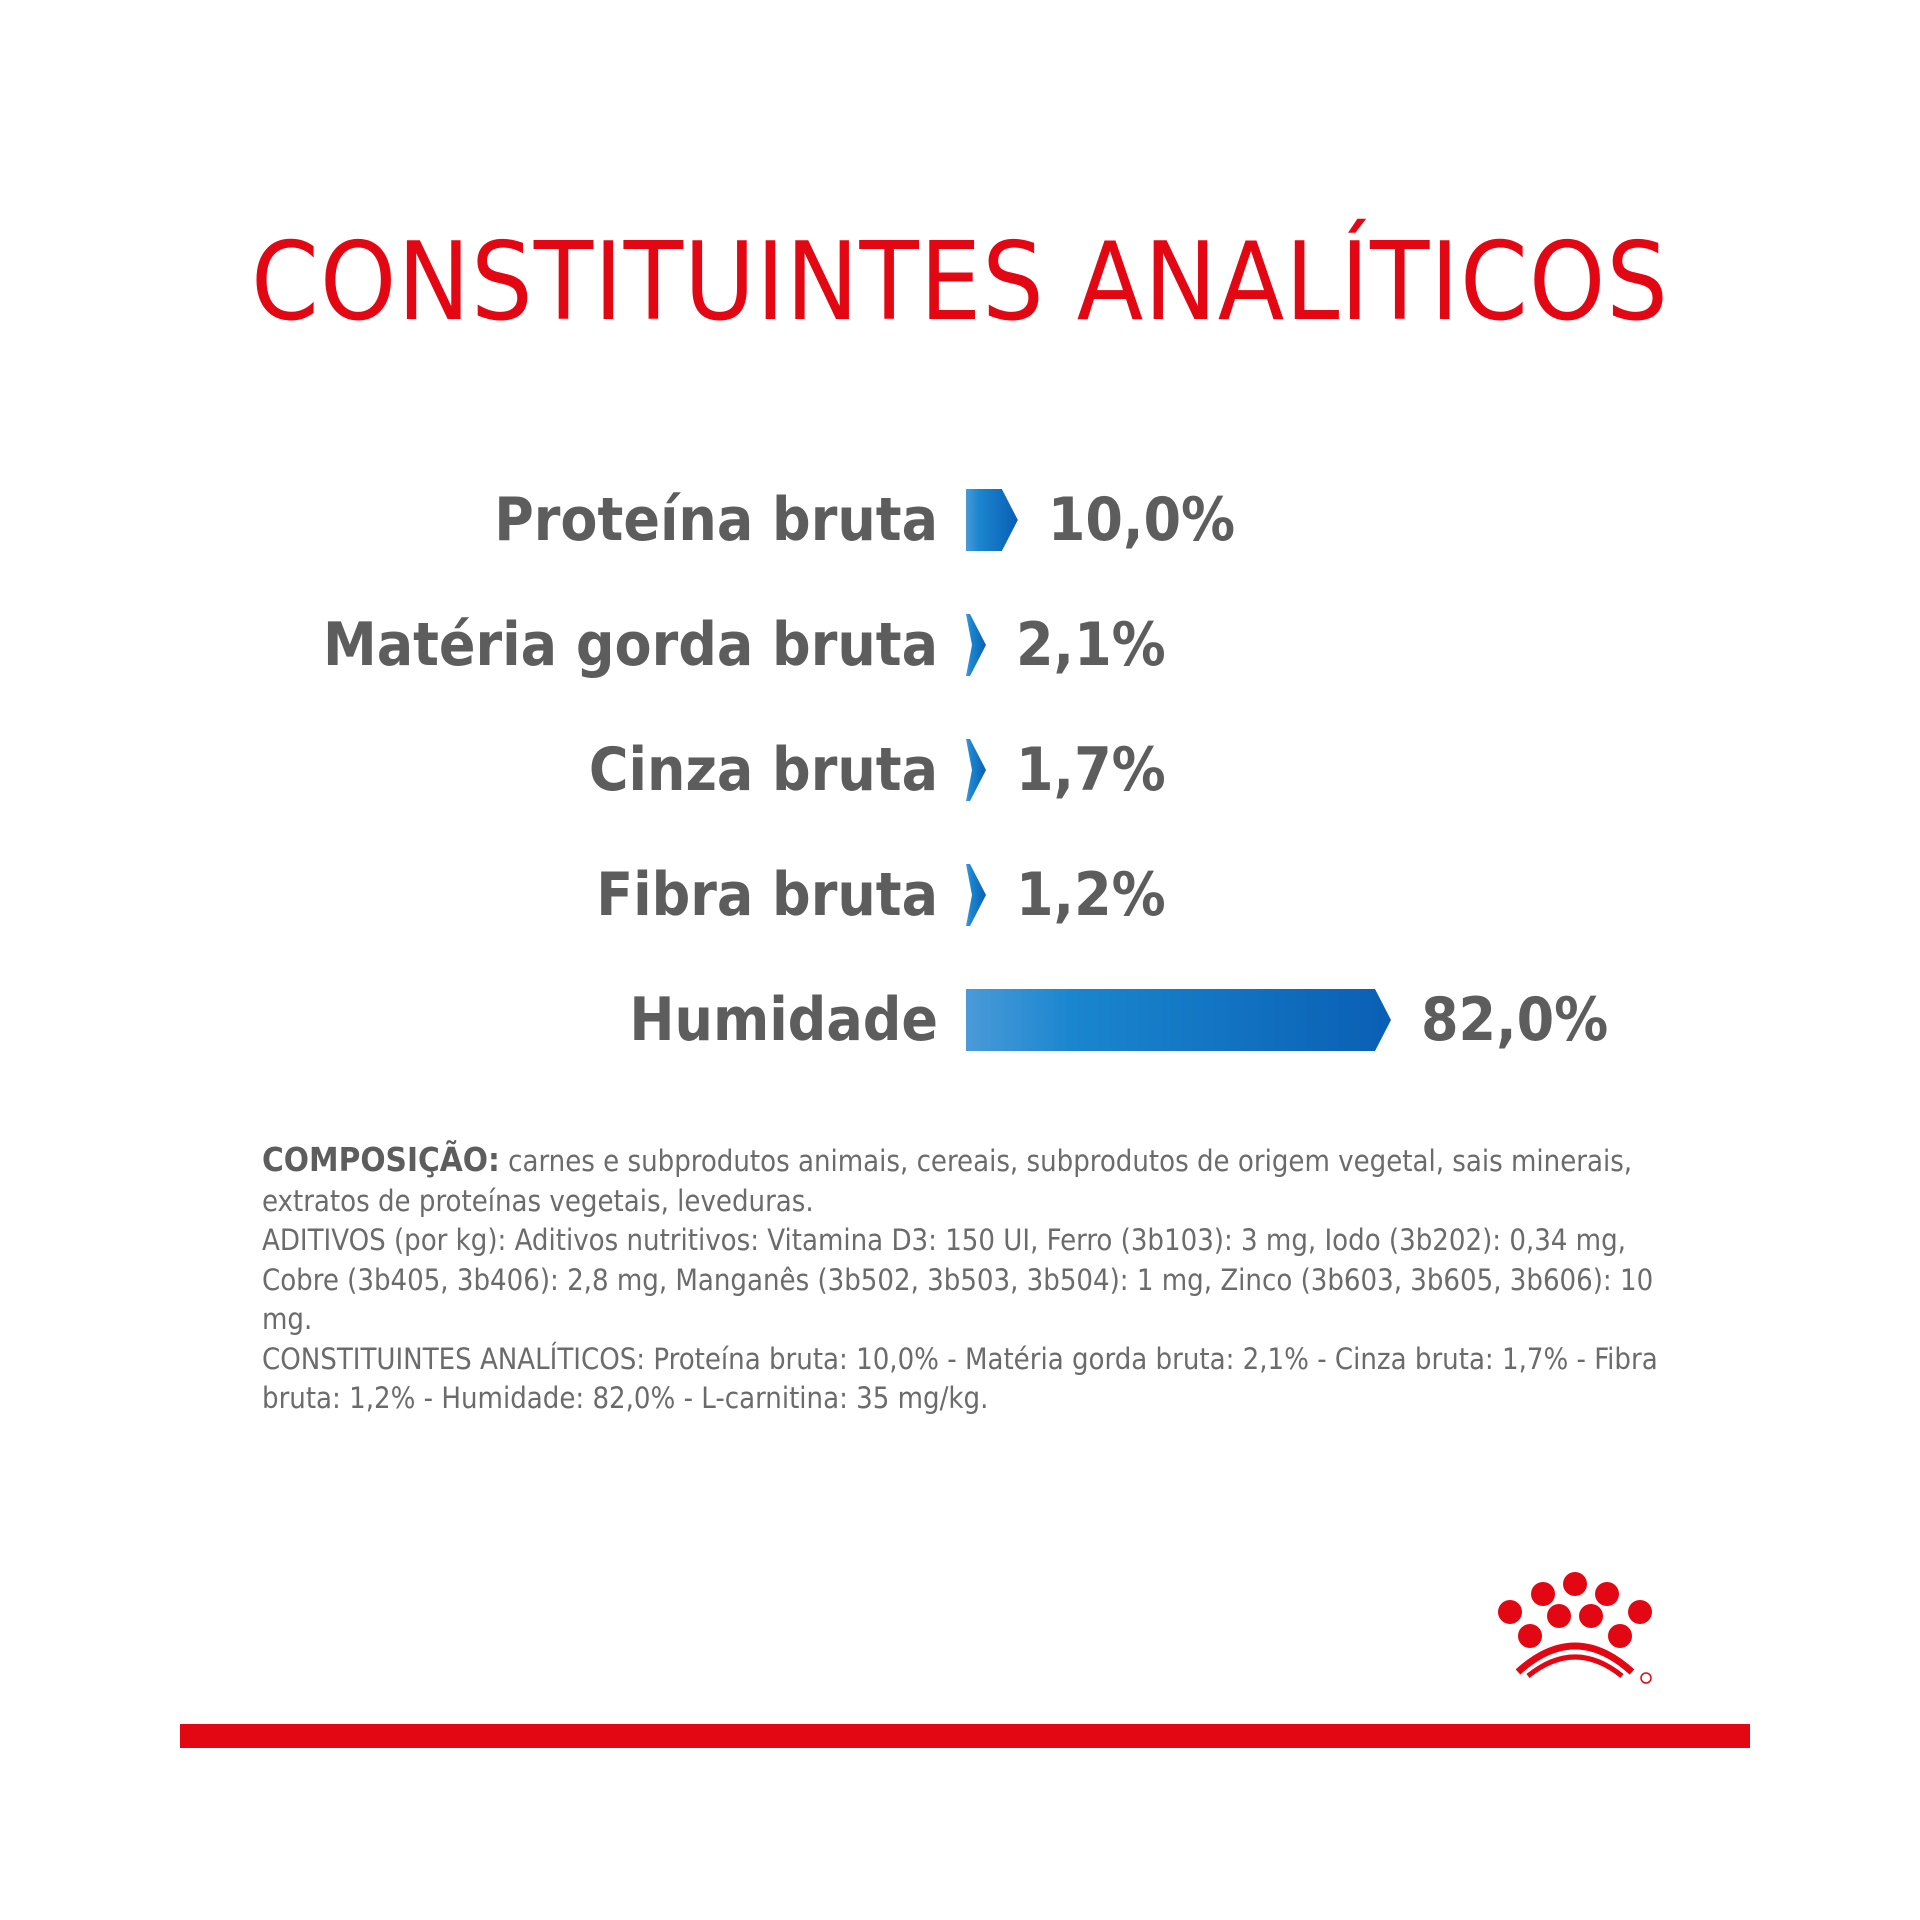  I want to click on bar-value-label: 82,0%, so click(1514, 1020).